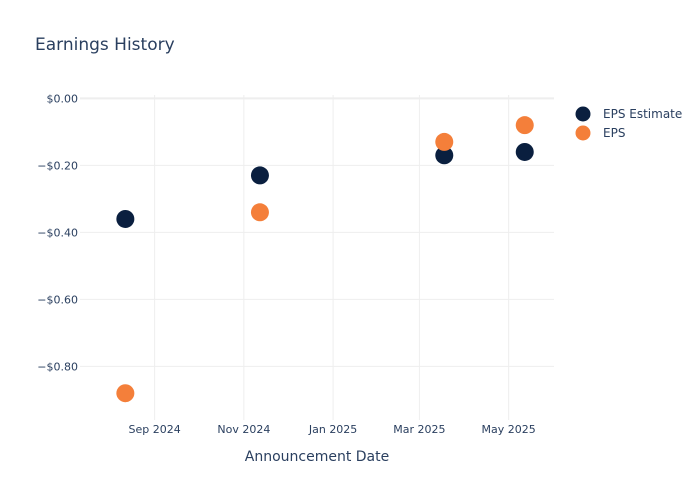 Image resolution: width=700 pixels, height=500 pixels. Describe the element at coordinates (57, 299) in the screenshot. I see `y-tick-label: −$0.60` at that location.